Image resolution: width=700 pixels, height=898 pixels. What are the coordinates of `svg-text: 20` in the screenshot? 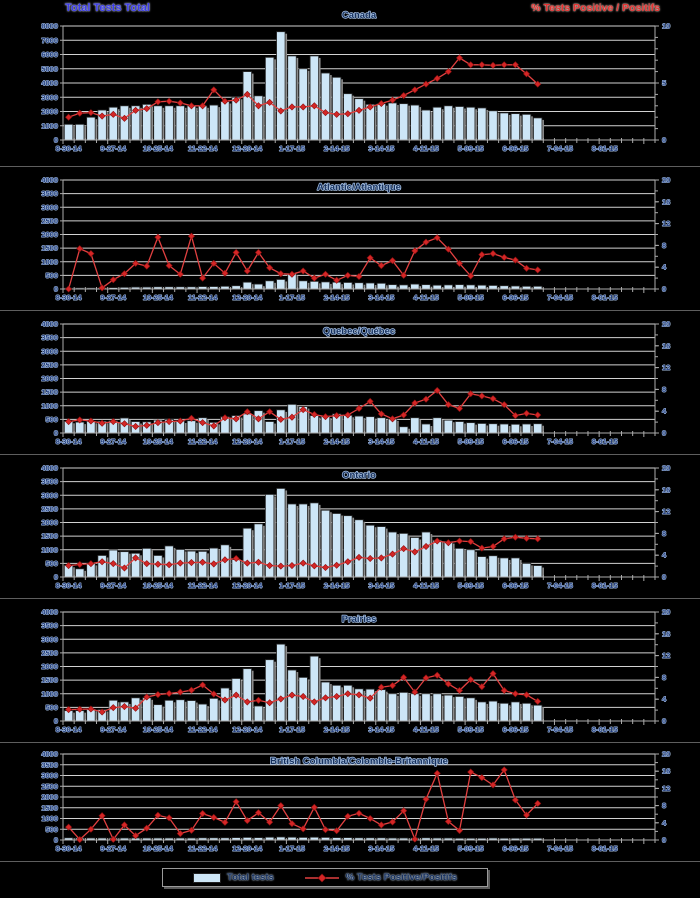 It's located at (666, 324).